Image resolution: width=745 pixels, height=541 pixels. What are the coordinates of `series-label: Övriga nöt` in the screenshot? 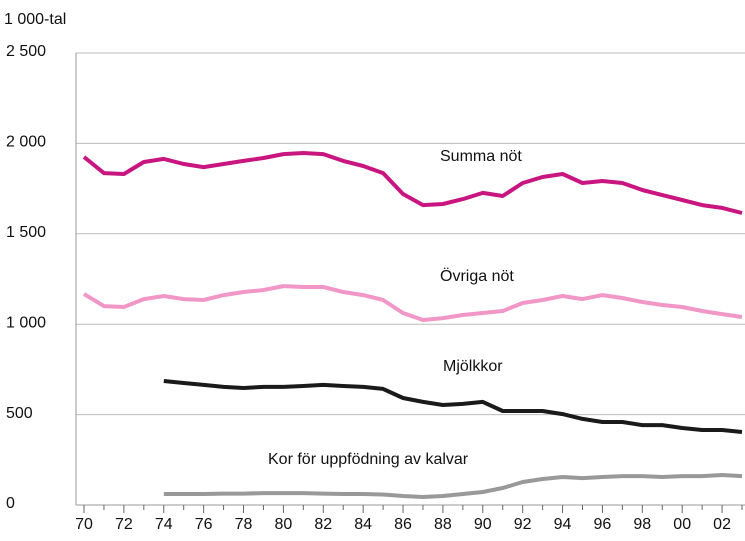 It's located at (477, 276).